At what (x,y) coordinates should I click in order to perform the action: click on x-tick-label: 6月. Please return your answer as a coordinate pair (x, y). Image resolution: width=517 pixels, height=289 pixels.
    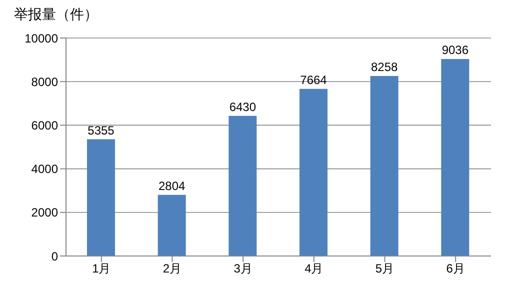
    Looking at the image, I should click on (455, 269).